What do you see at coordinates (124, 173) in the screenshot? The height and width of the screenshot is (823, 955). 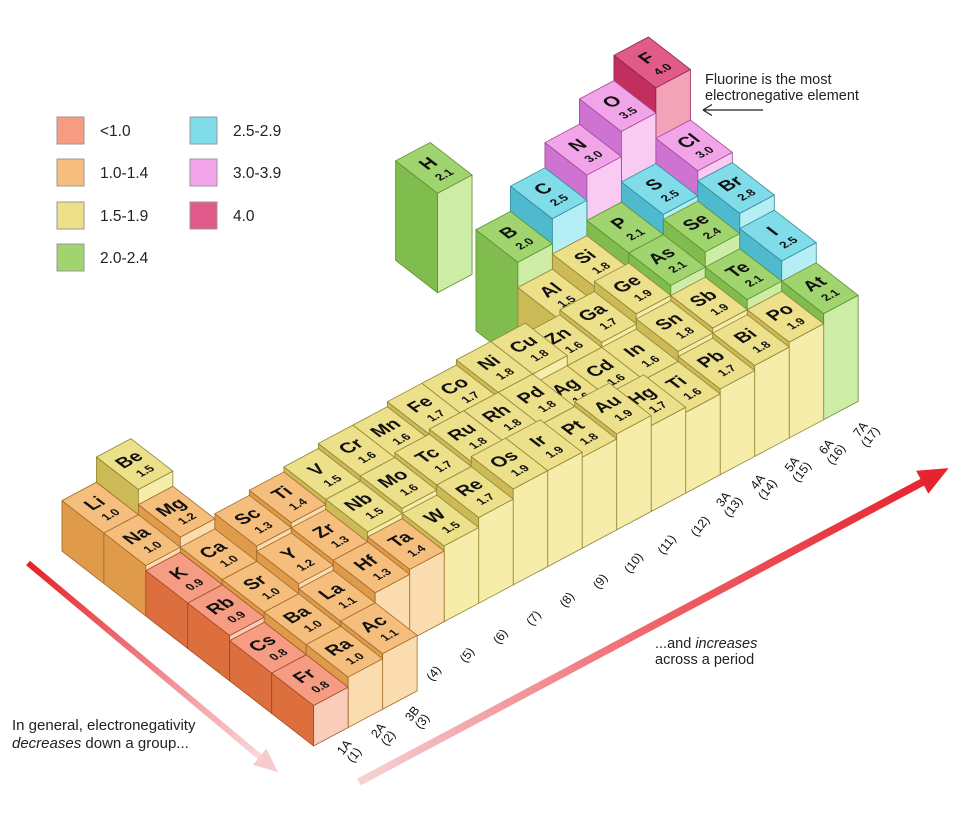 I see `svg-text: 1.0-1.4` at bounding box center [124, 173].